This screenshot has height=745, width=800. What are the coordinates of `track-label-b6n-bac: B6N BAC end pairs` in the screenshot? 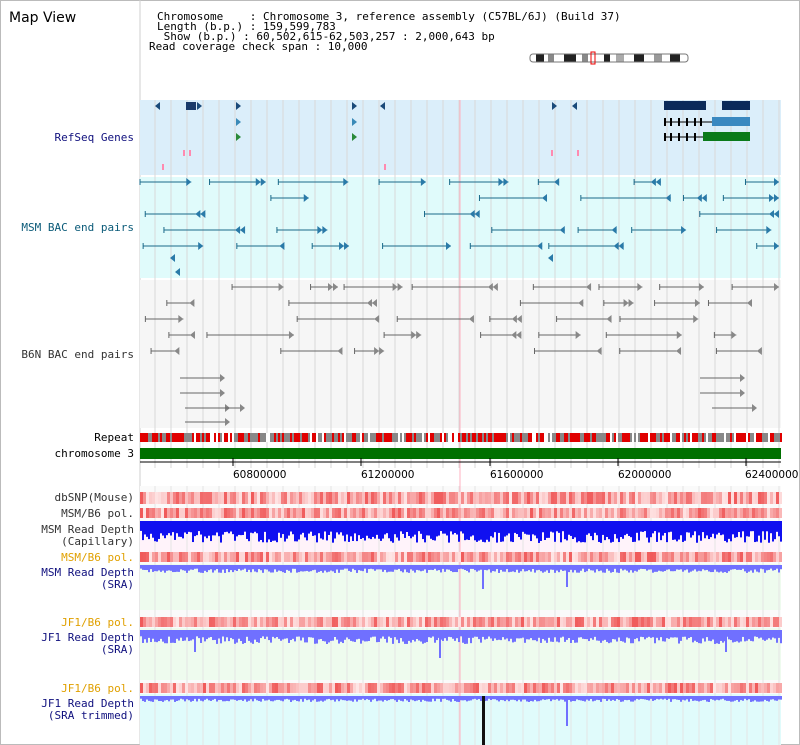 It's located at (77, 354).